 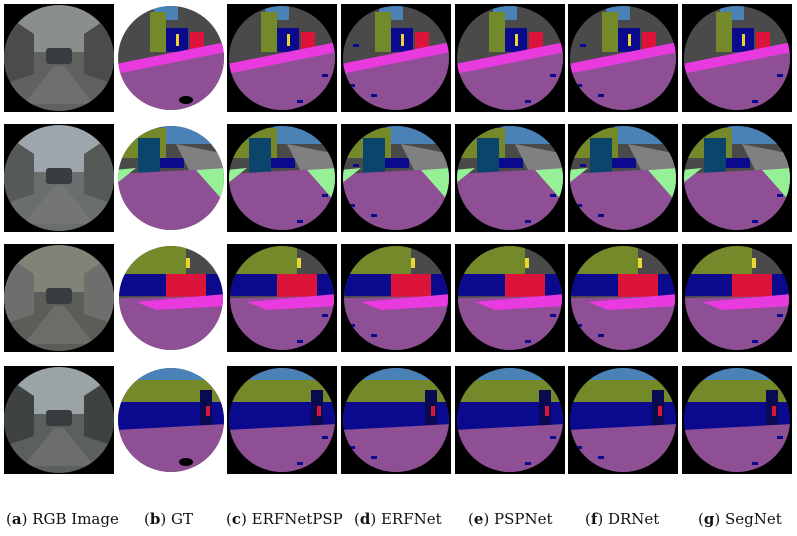 What do you see at coordinates (622, 519) in the screenshot?
I see `caption-f: (f) DRNet` at bounding box center [622, 519].